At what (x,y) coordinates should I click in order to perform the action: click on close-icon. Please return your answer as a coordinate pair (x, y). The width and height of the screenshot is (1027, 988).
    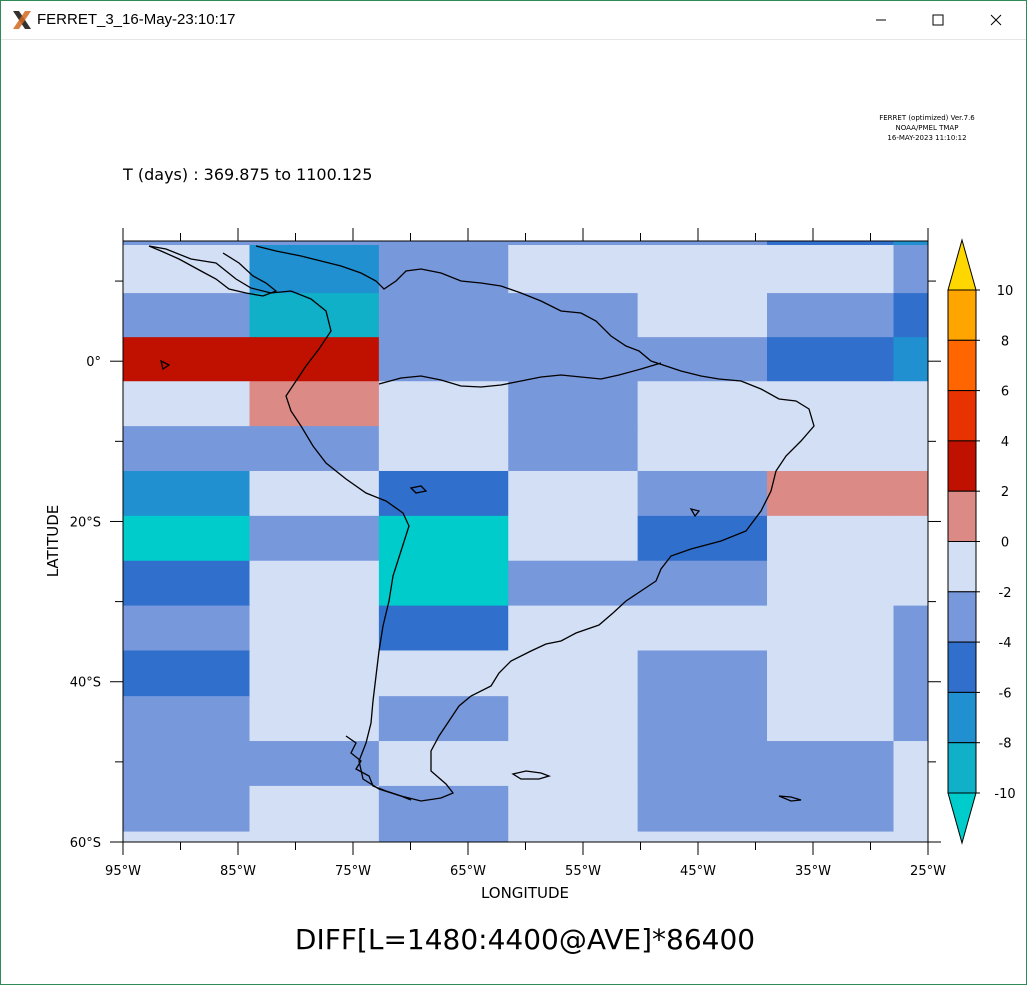
    Looking at the image, I should click on (996, 20).